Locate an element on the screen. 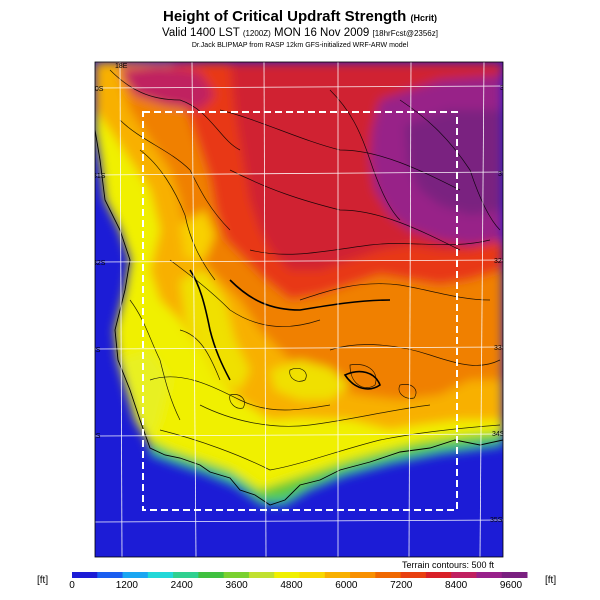 This screenshot has height=600, width=600. colorbar-tick-label: 3600 is located at coordinates (236, 585).